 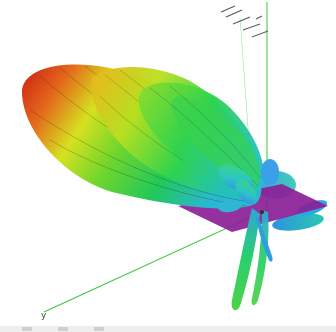 I want to click on back-lobe-right, so click(x=298, y=222).